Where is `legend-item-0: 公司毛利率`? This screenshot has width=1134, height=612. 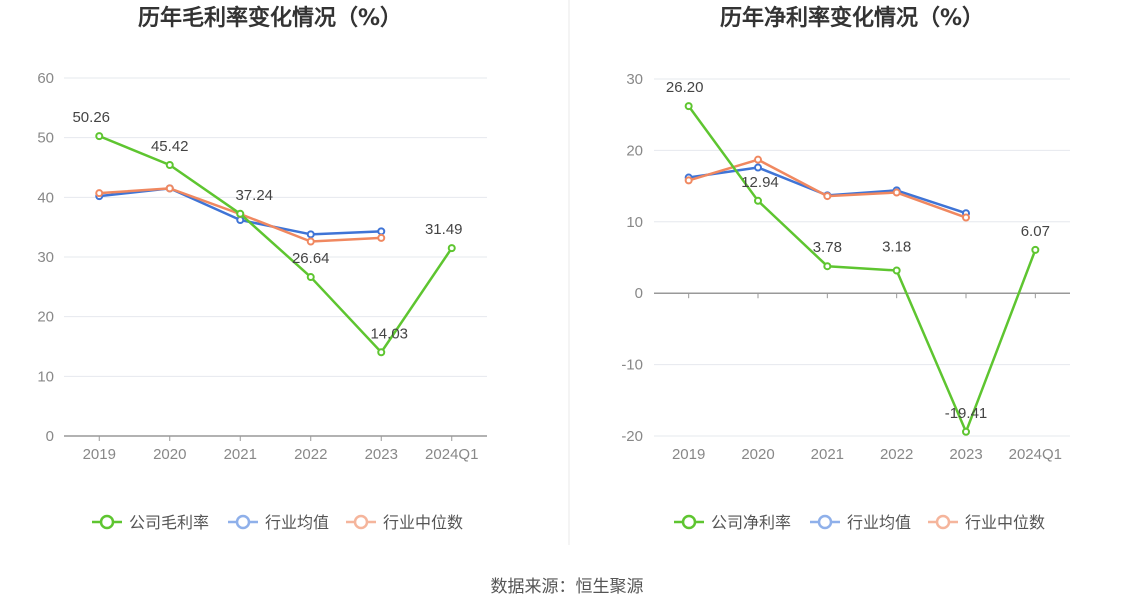 legend-item-0: 公司毛利率 is located at coordinates (150, 522).